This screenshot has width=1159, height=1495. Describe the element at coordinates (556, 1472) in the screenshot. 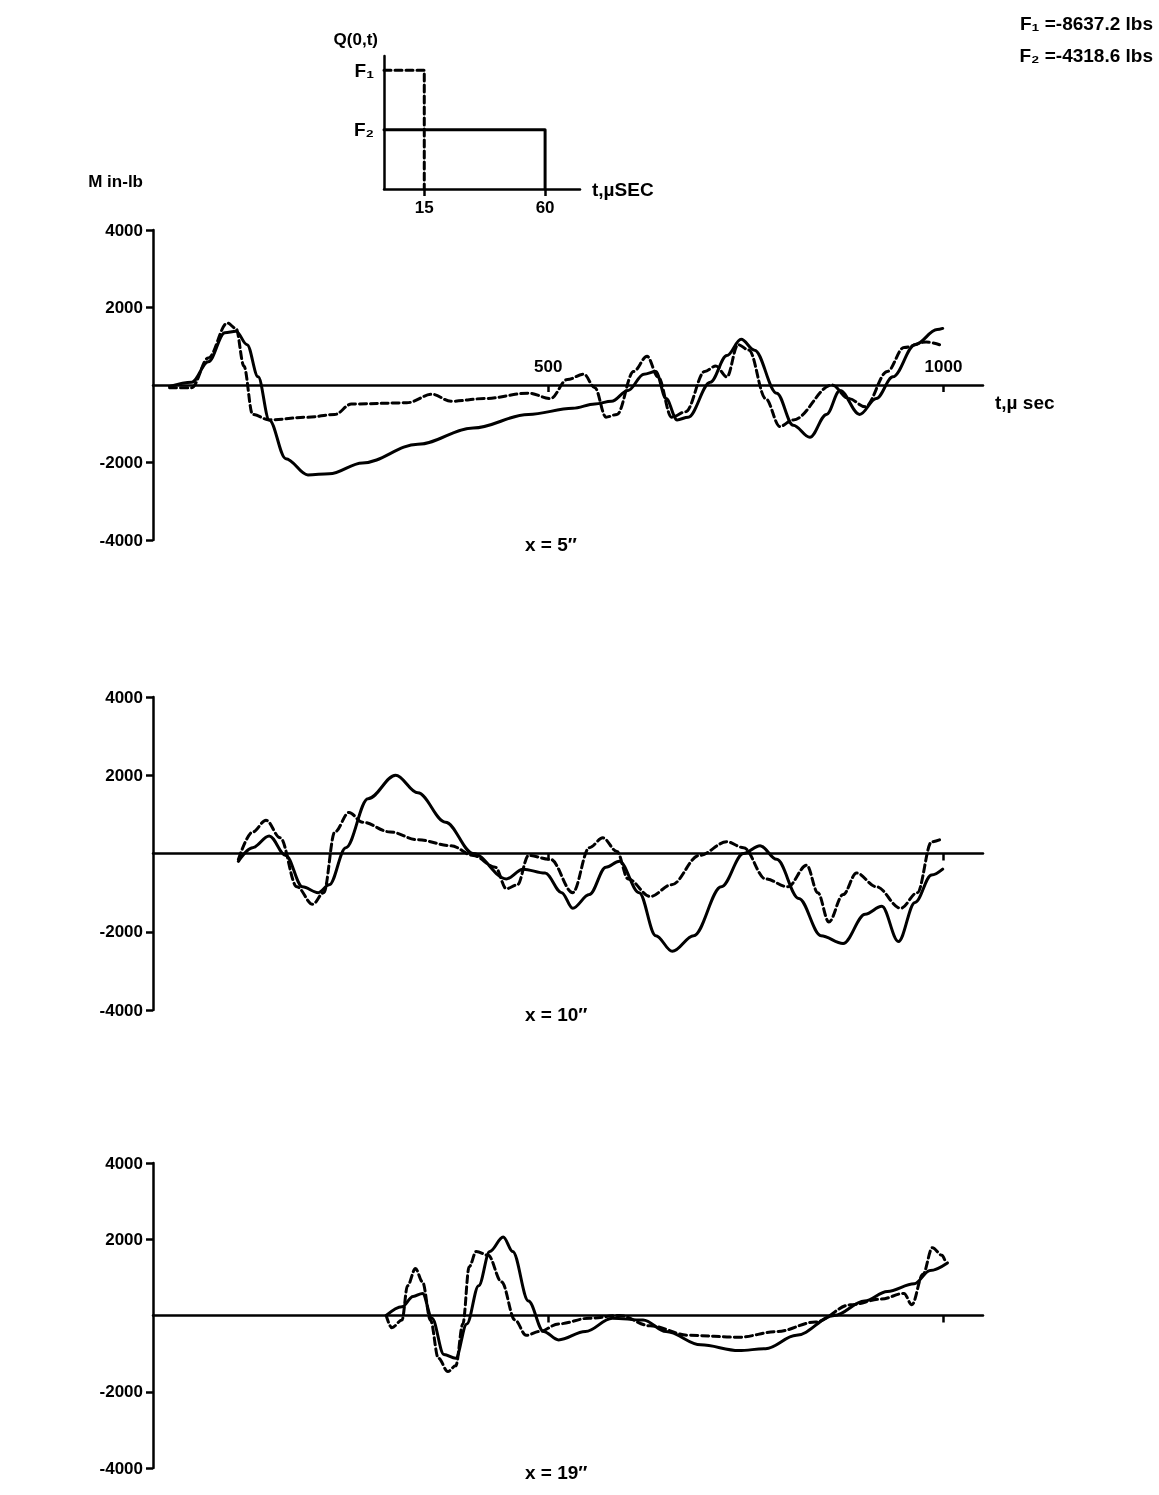

I see `text: x = 19″` at that location.